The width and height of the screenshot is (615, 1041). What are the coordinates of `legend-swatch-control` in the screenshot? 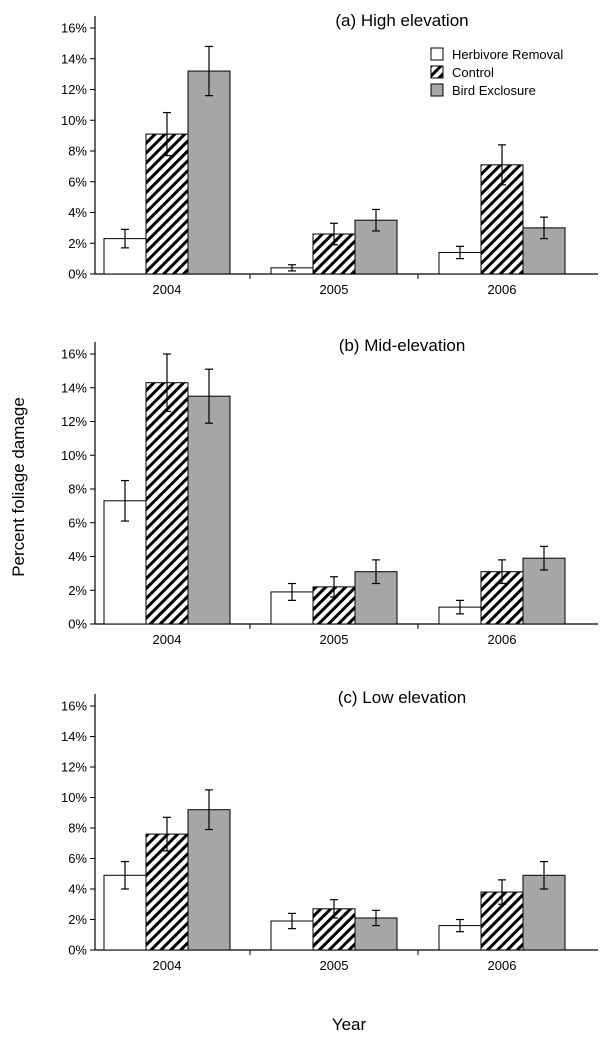 It's located at (437, 72).